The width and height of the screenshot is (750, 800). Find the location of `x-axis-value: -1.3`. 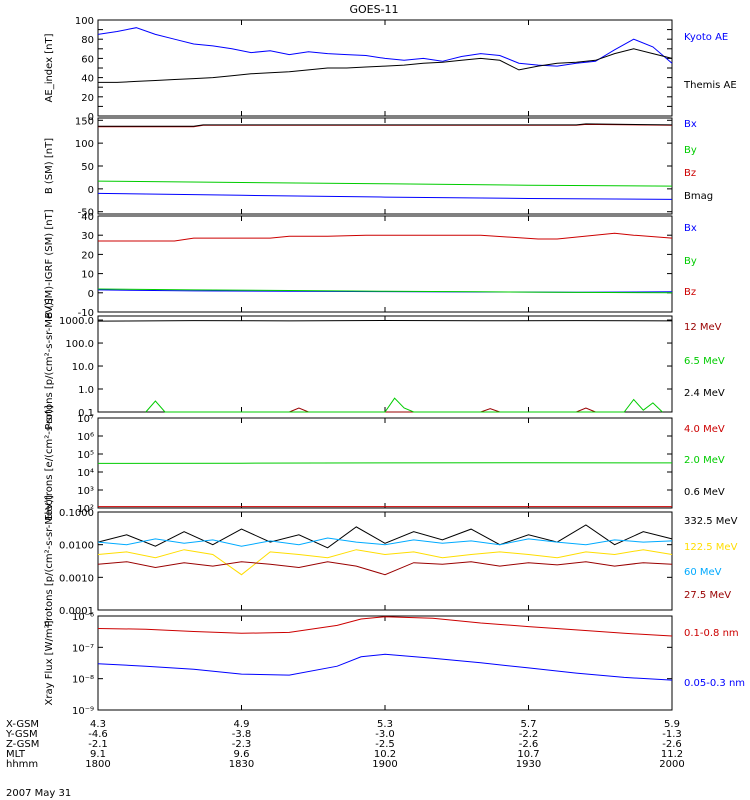

x-axis-value: -1.3 is located at coordinates (672, 734).